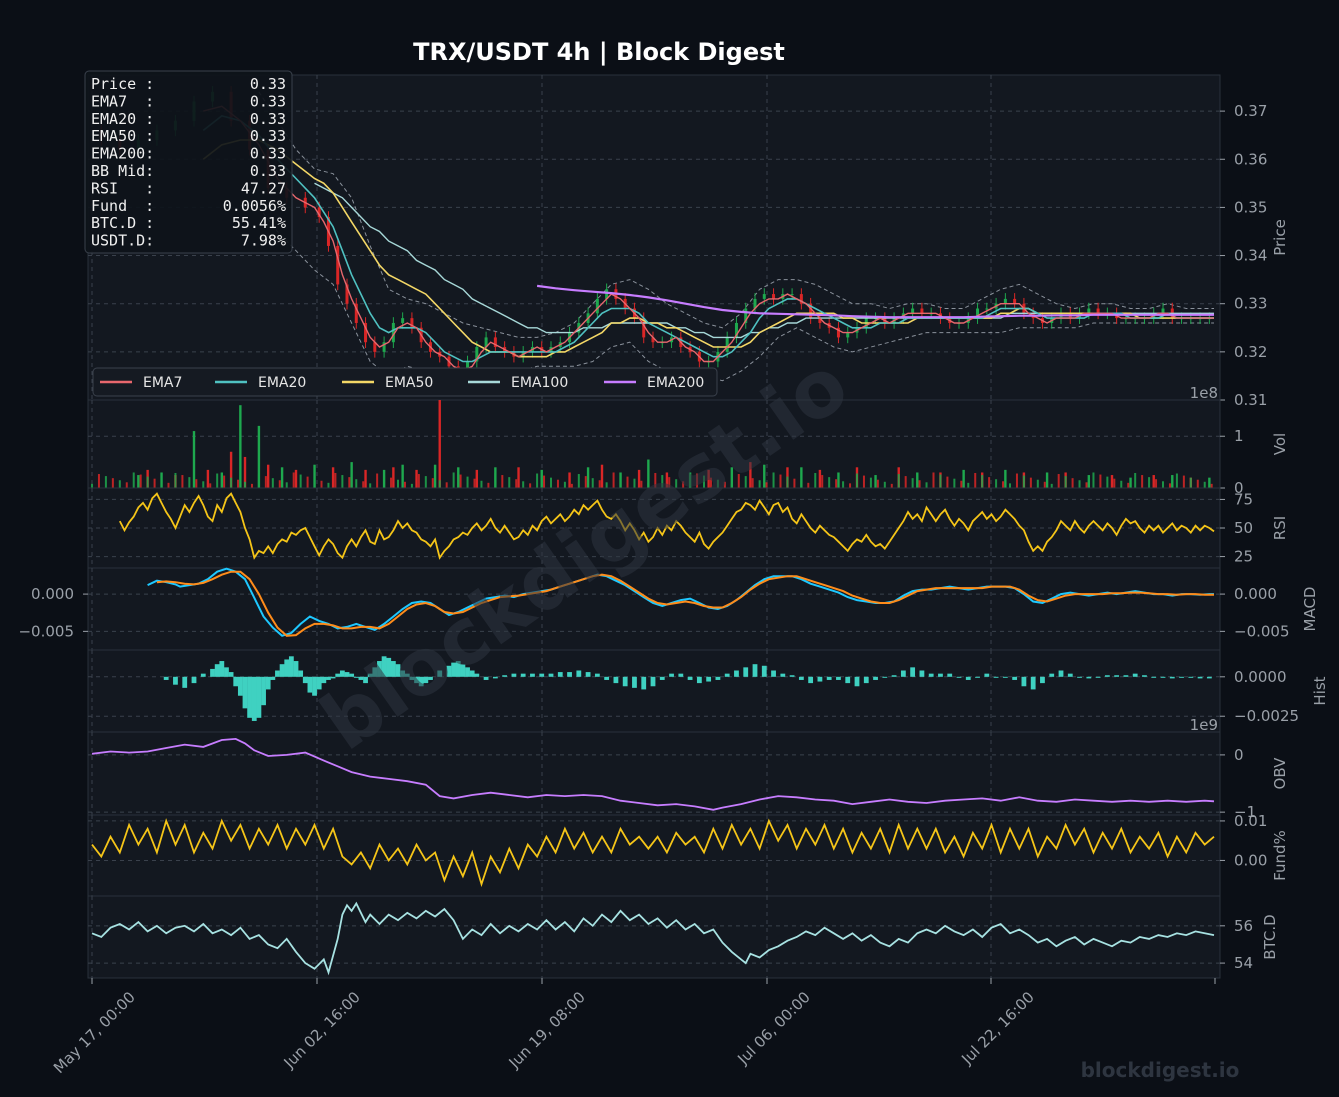  I want to click on corner-watermark: blockdigest.io, so click(1160, 1070).